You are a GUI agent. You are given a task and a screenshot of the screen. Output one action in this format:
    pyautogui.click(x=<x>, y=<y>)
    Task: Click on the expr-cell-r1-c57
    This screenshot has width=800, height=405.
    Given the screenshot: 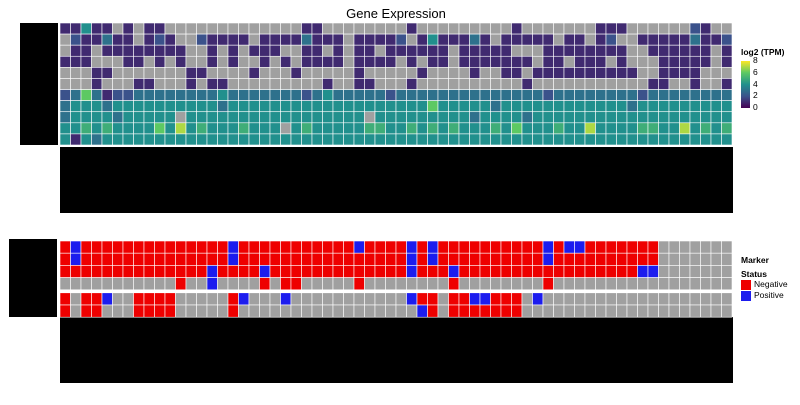 What is the action you would take?
    pyautogui.click(x=664, y=39)
    